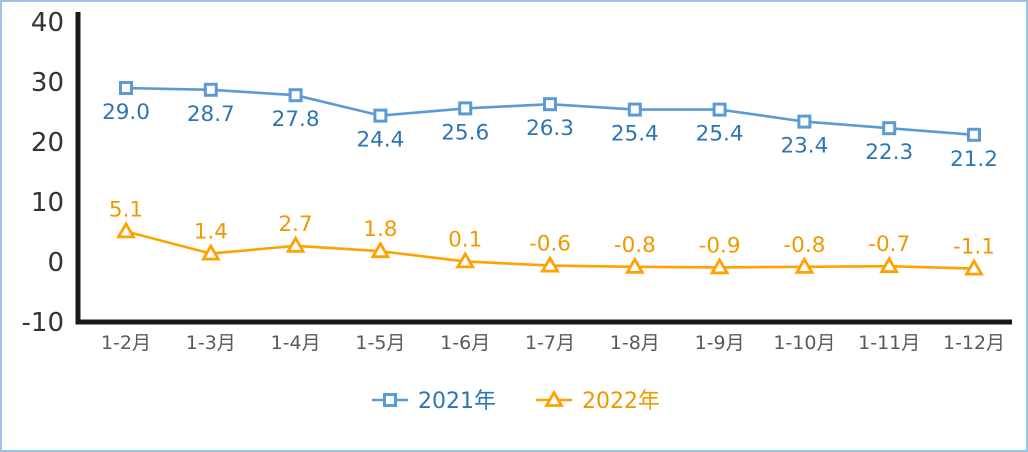 The width and height of the screenshot is (1028, 452). I want to click on x-tick-label: 1-10月, so click(804, 343).